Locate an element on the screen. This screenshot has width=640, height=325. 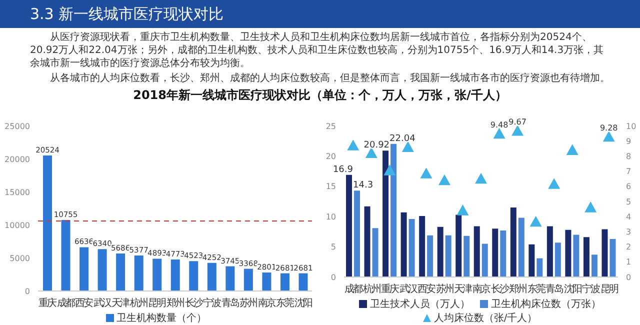
y2-tick-label: 1 is located at coordinates (629, 262).